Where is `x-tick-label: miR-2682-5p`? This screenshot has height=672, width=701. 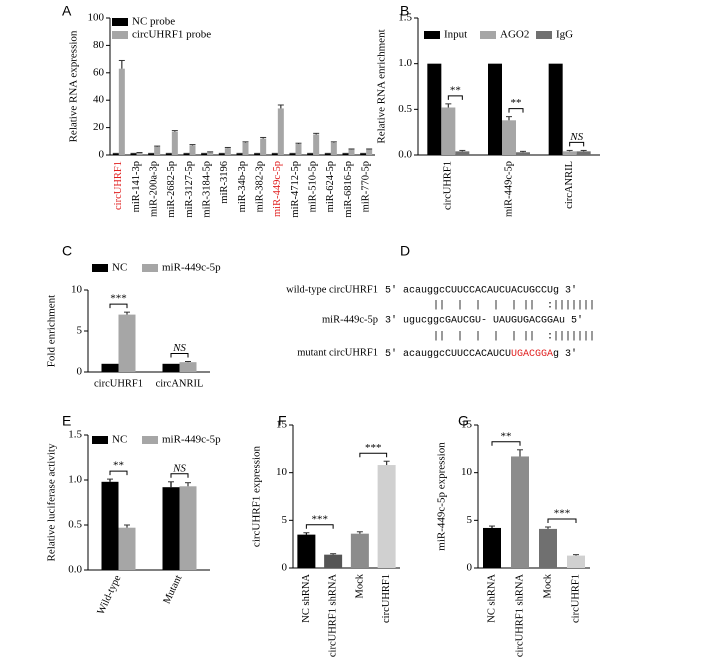 x-tick-label: miR-2682-5p is located at coordinates (171, 189).